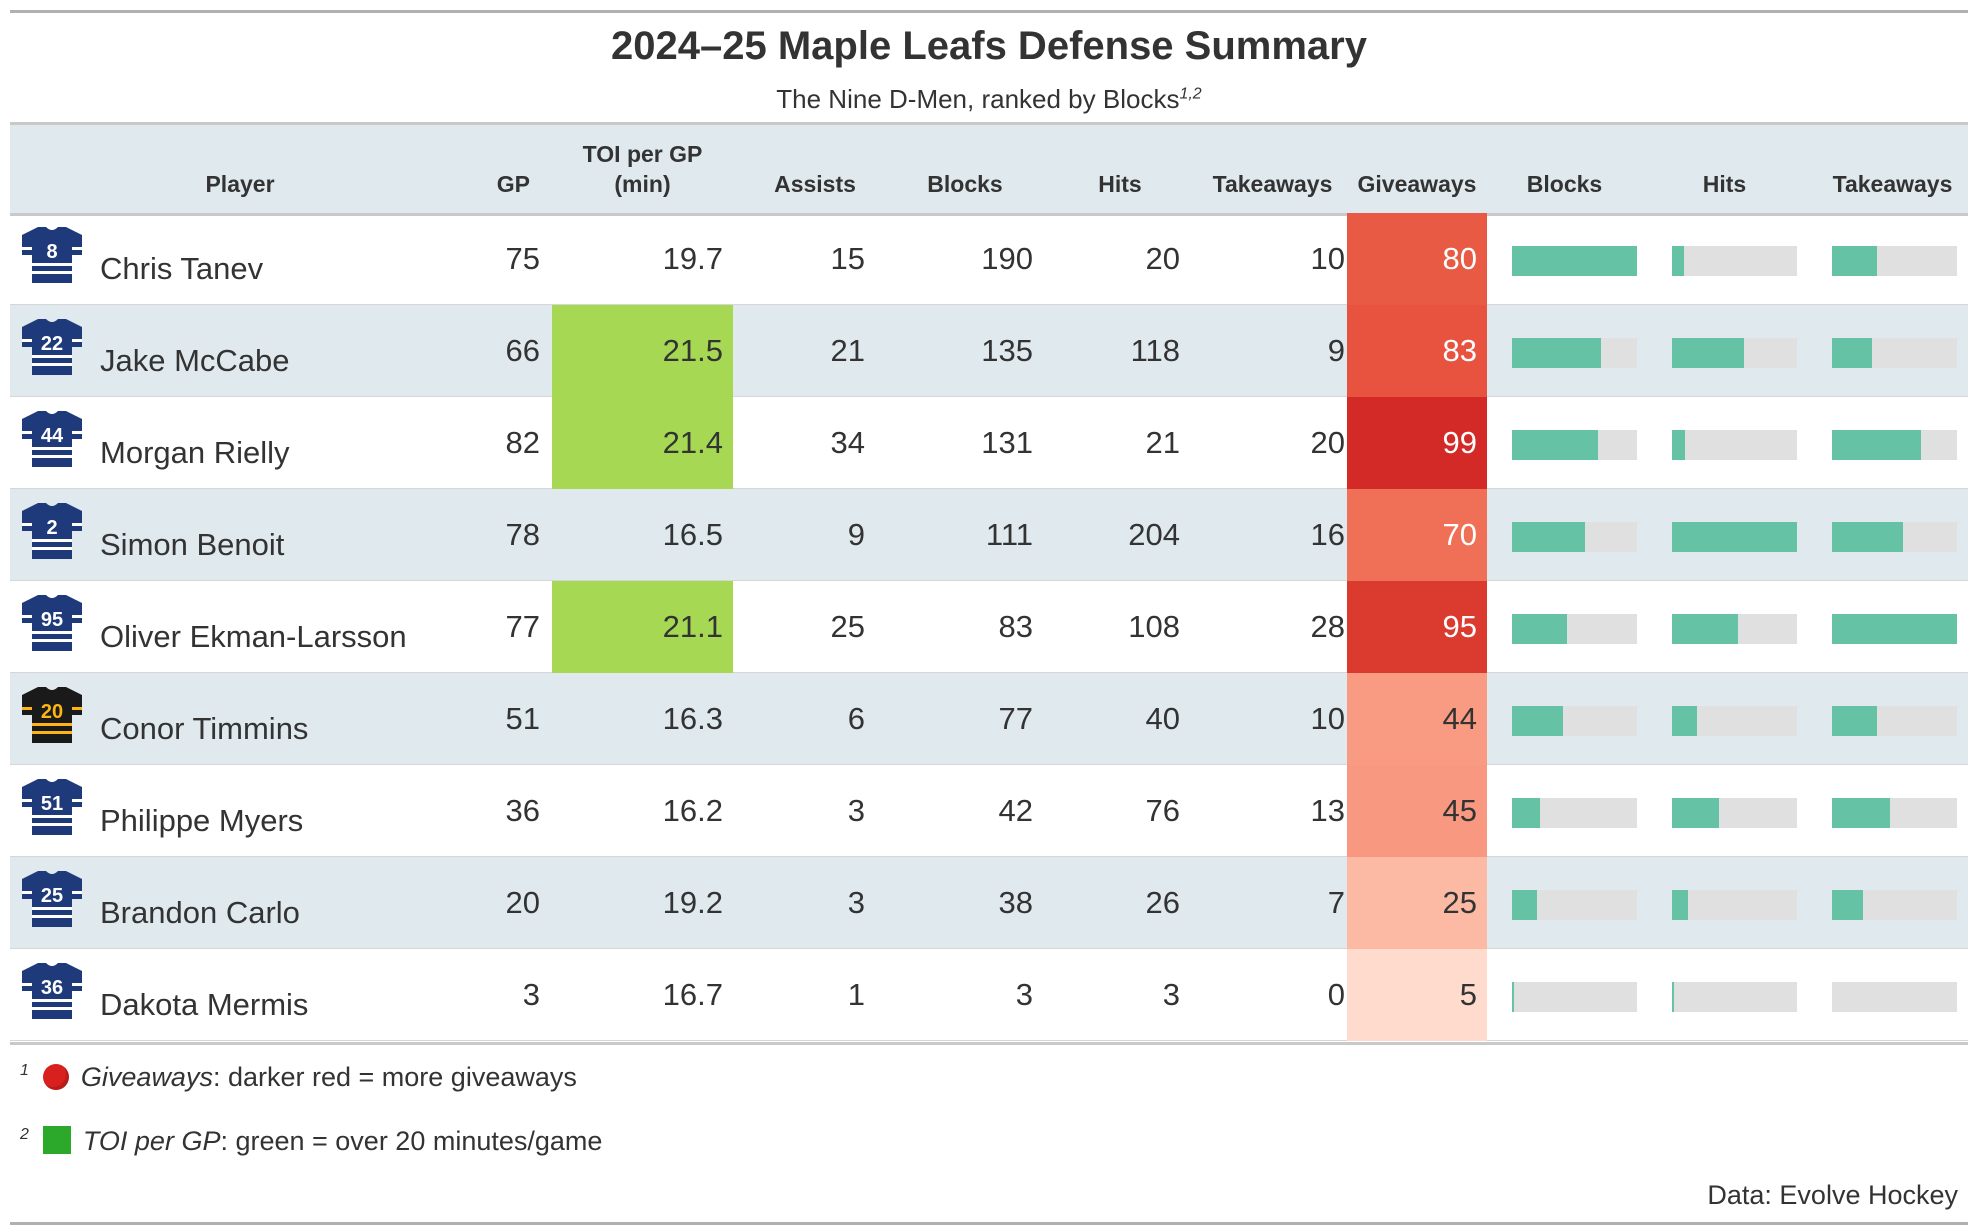  What do you see at coordinates (200, 912) in the screenshot?
I see `player-name: Brandon Carlo` at bounding box center [200, 912].